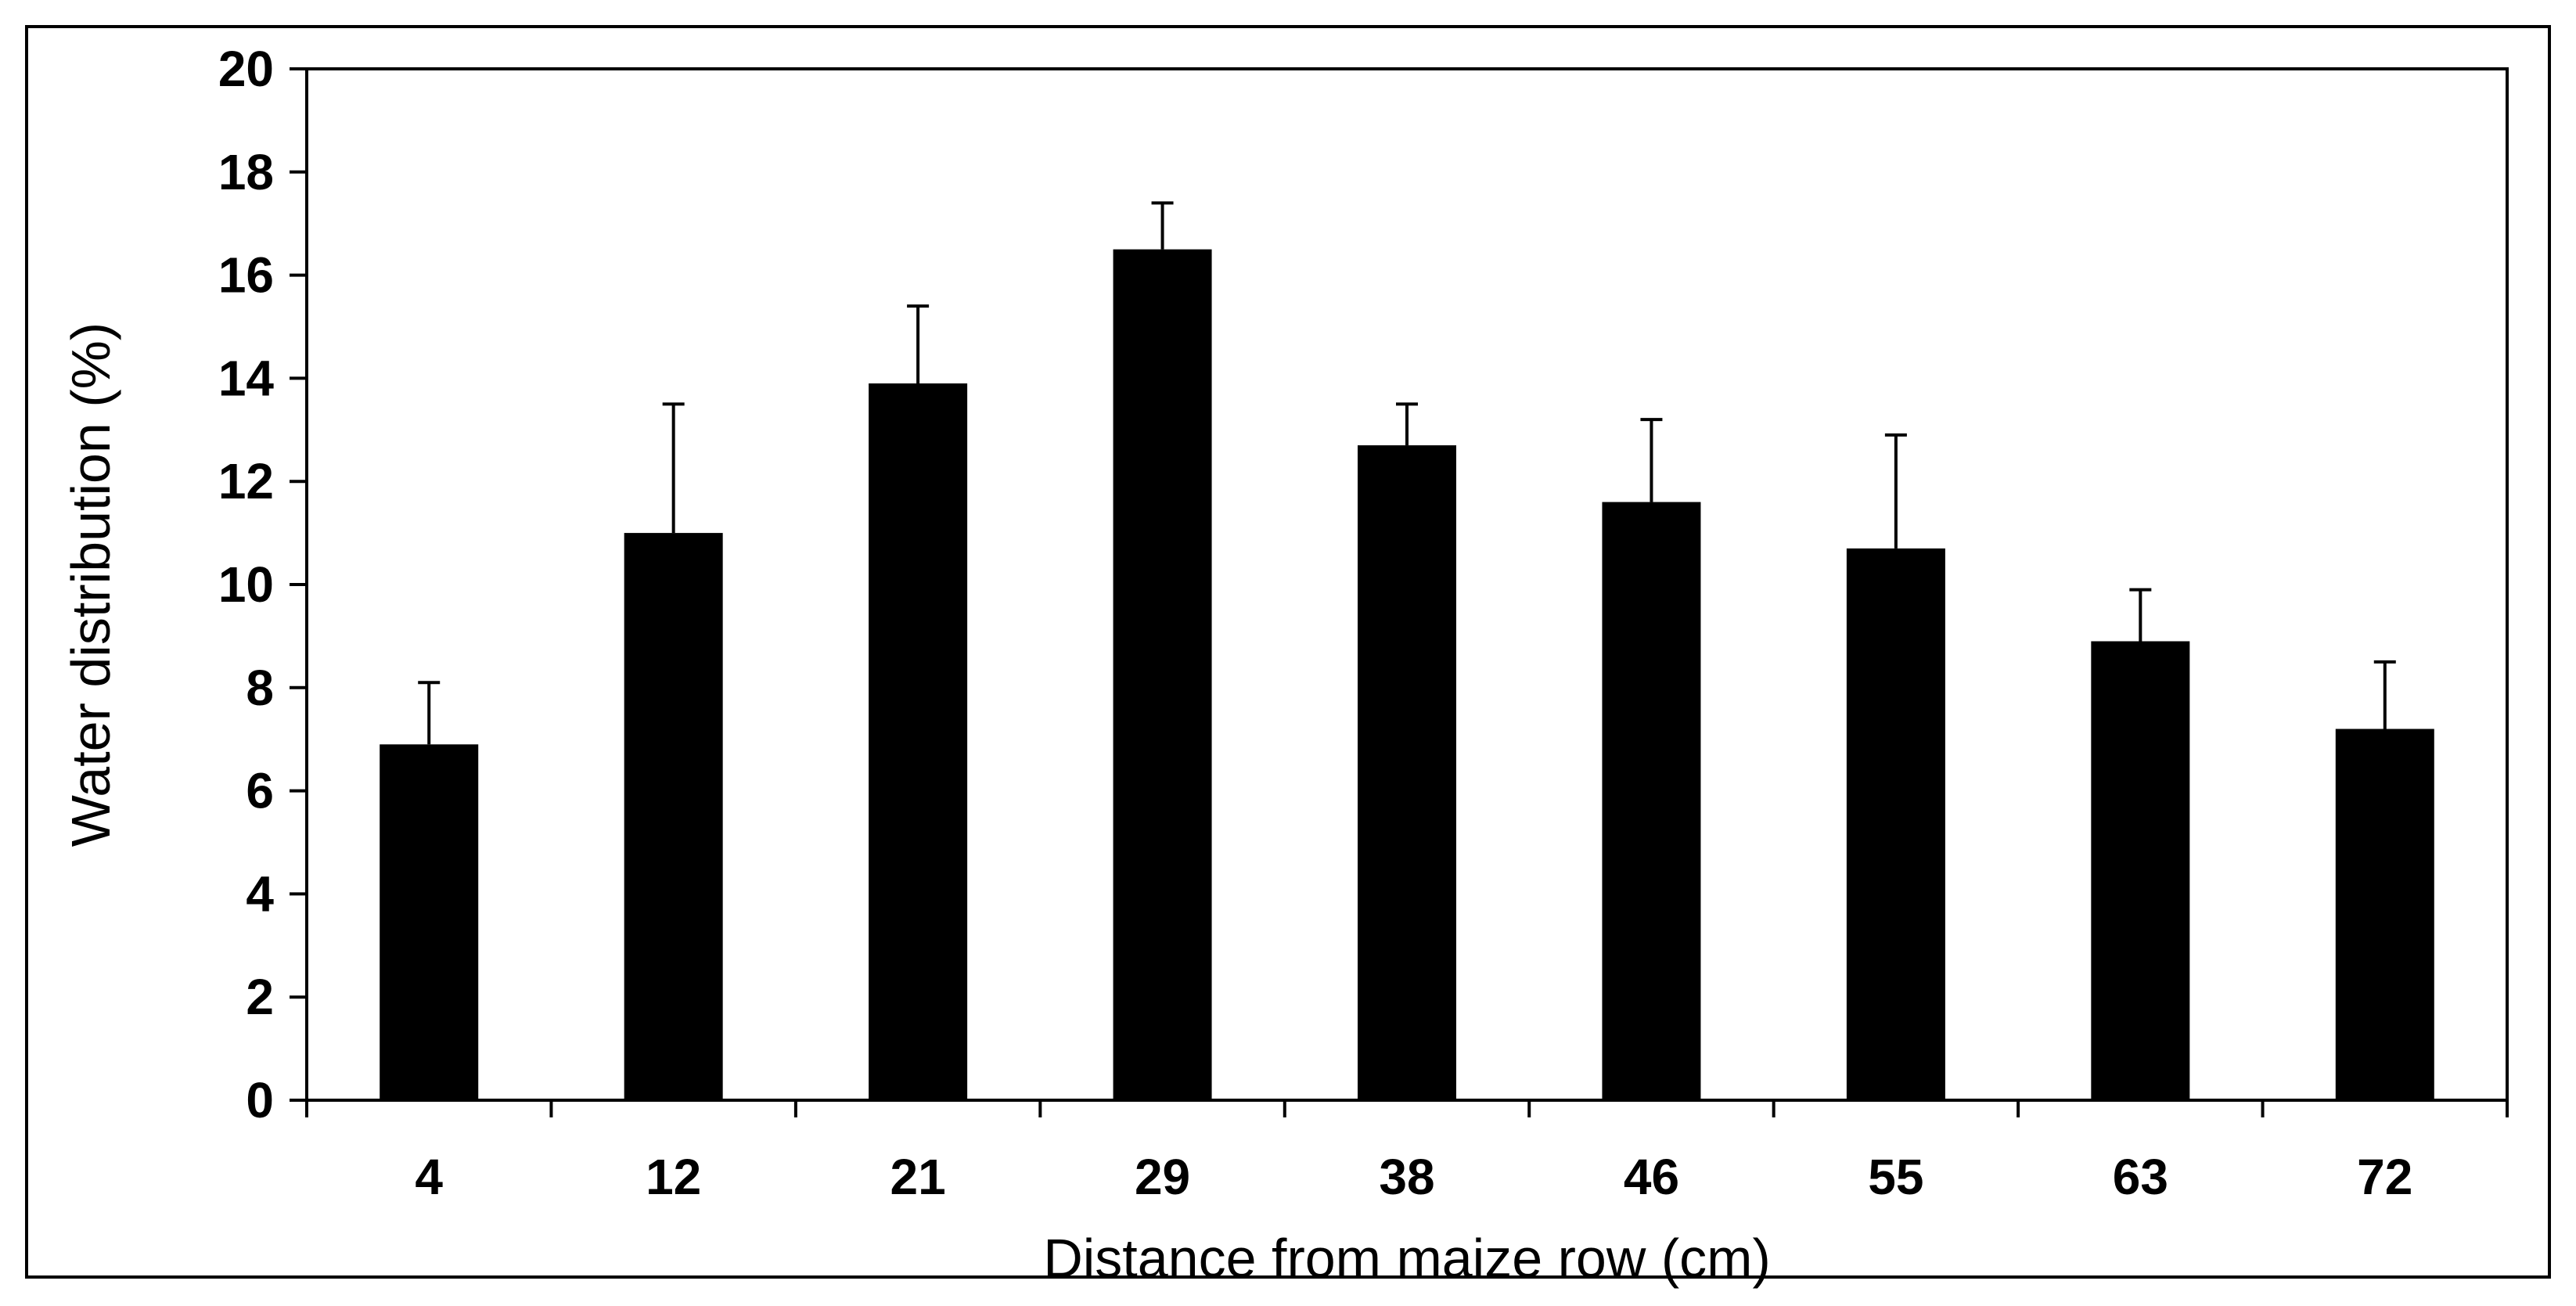 The width and height of the screenshot is (2576, 1306). Describe the element at coordinates (2385, 1177) in the screenshot. I see `x-tick-label: 72` at that location.